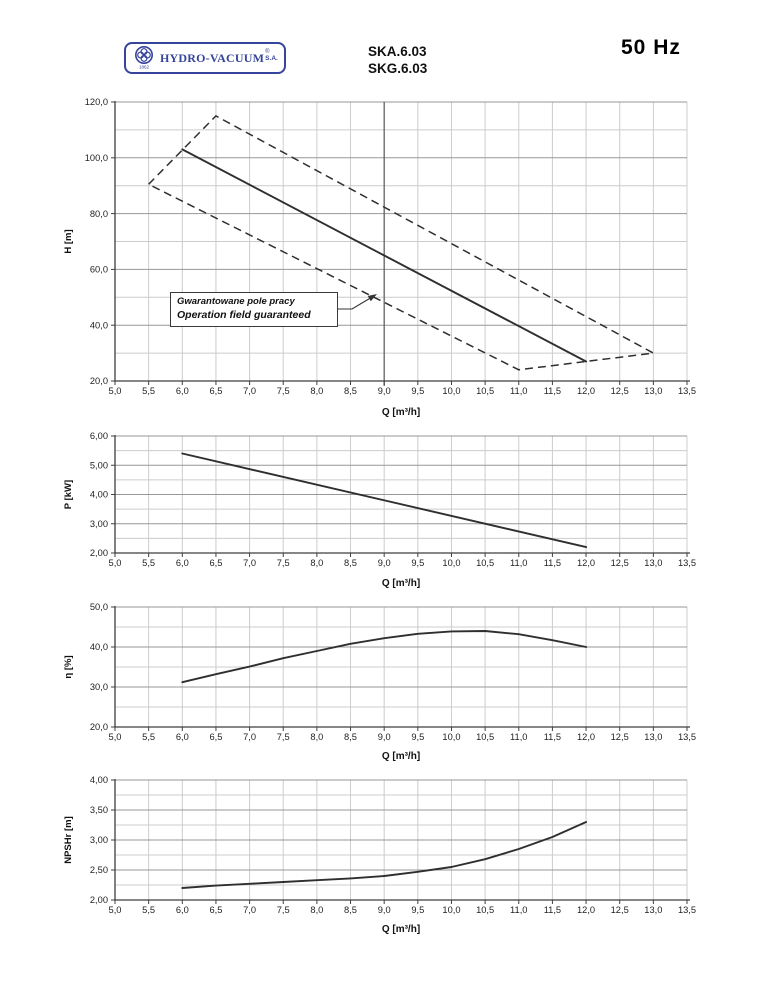 Image resolution: width=768 pixels, height=994 pixels. I want to click on model-skg: SKG.6.03, so click(398, 68).